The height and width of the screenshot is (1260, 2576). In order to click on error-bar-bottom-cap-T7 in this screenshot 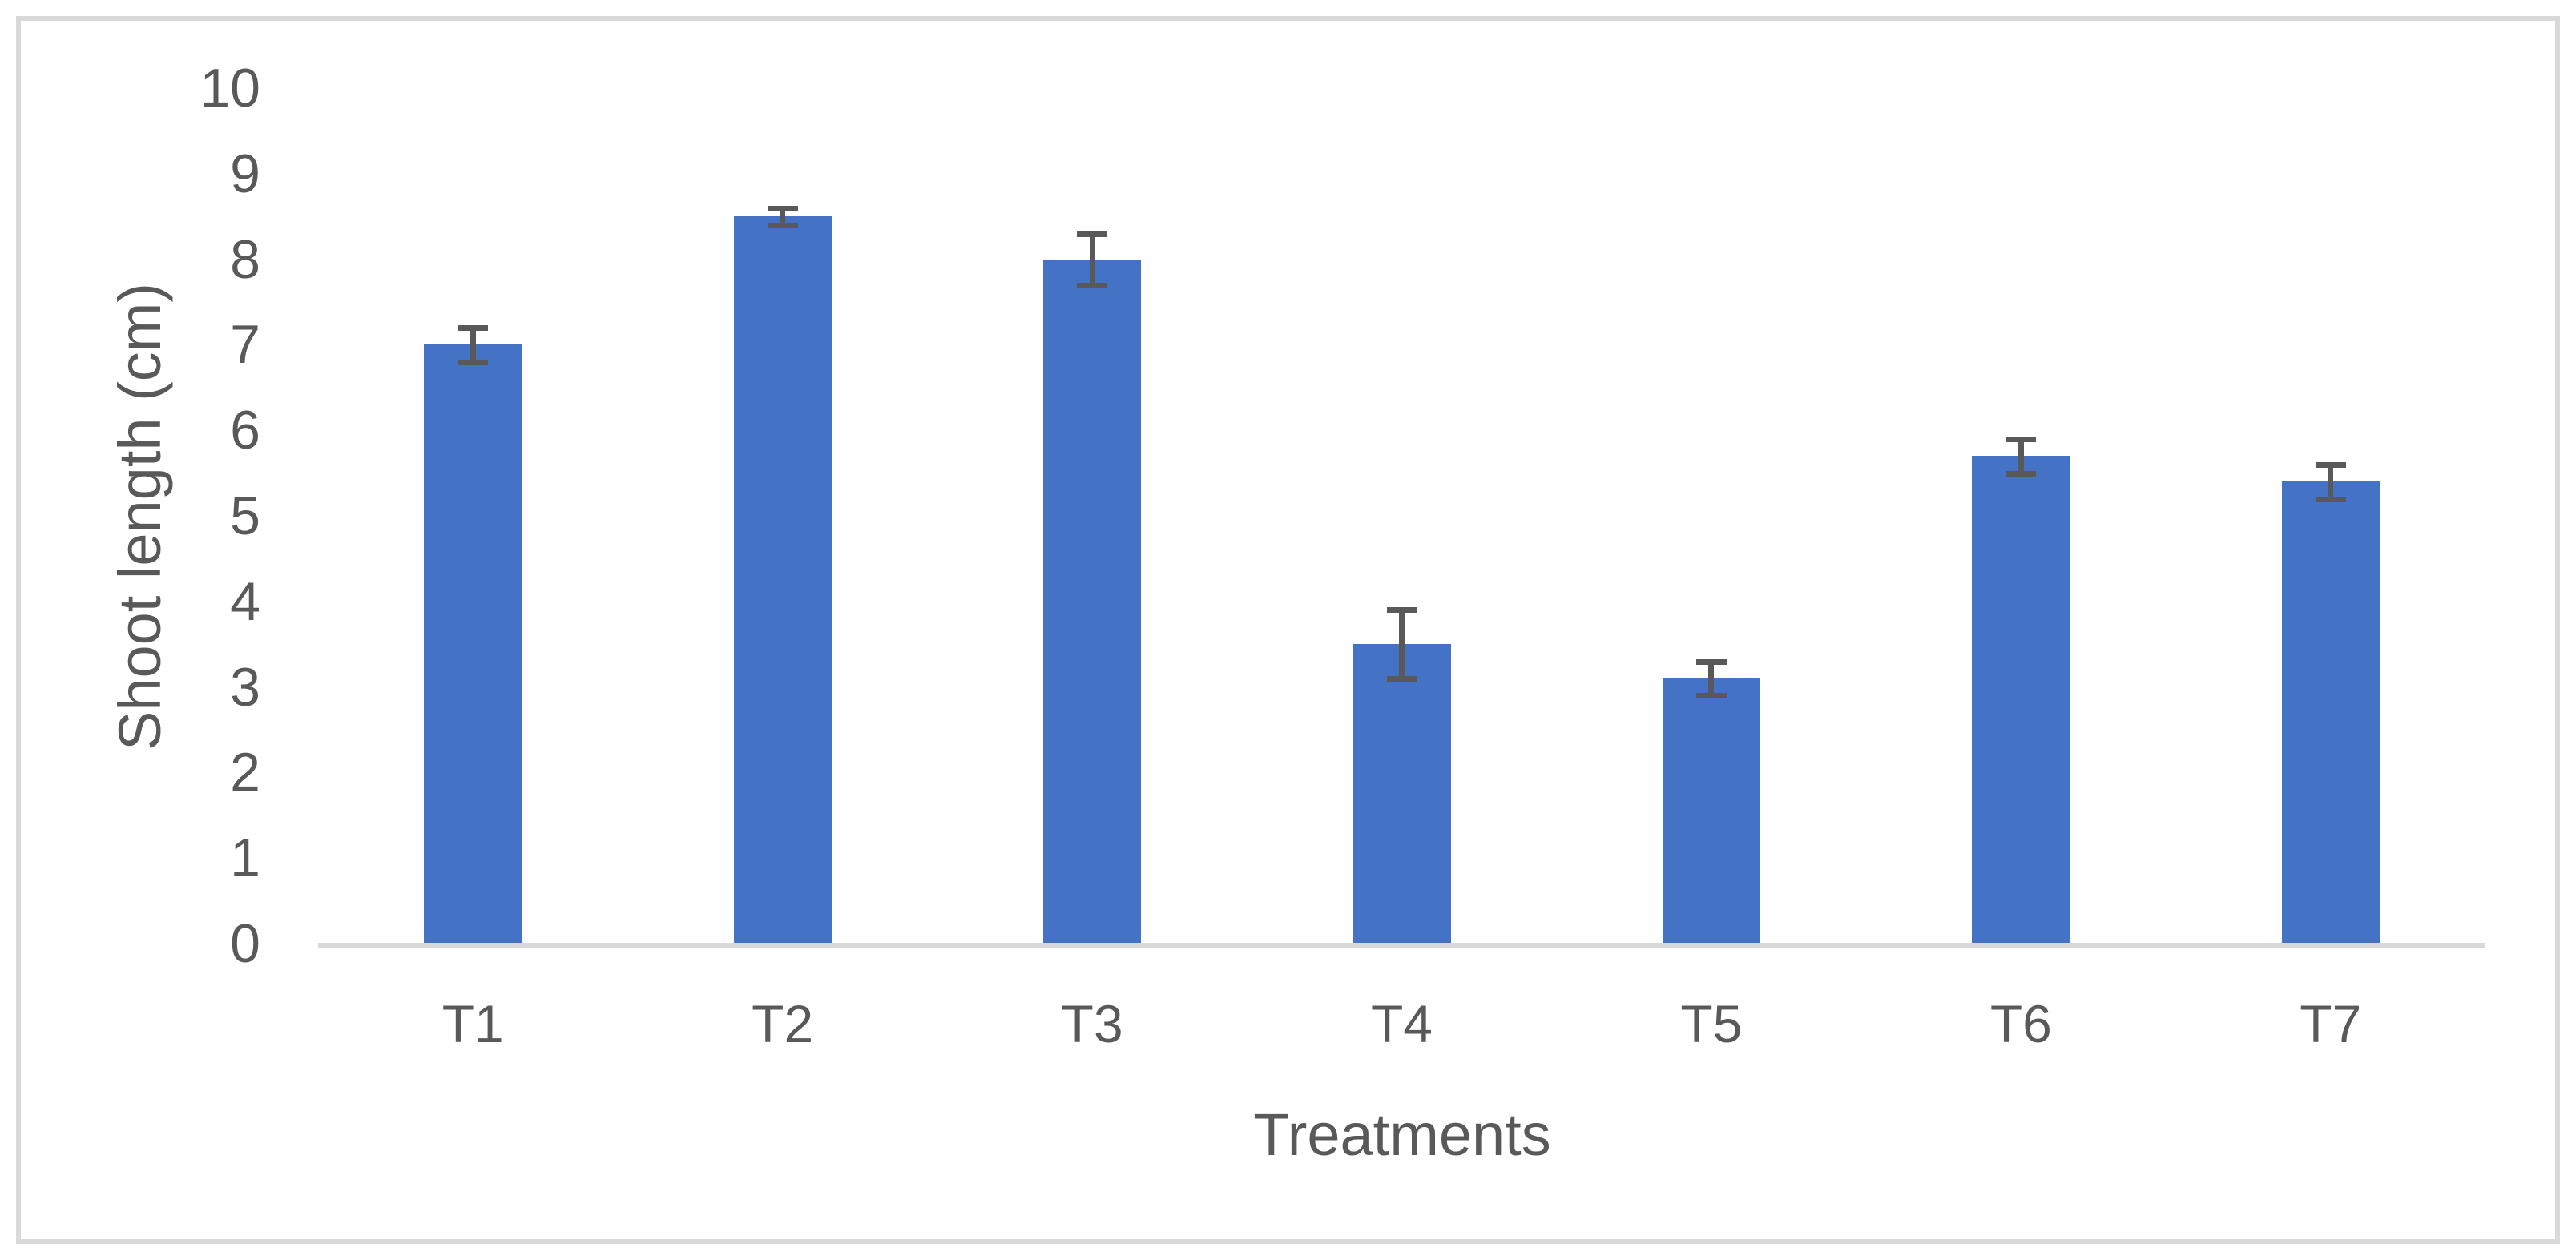, I will do `click(2330, 499)`.